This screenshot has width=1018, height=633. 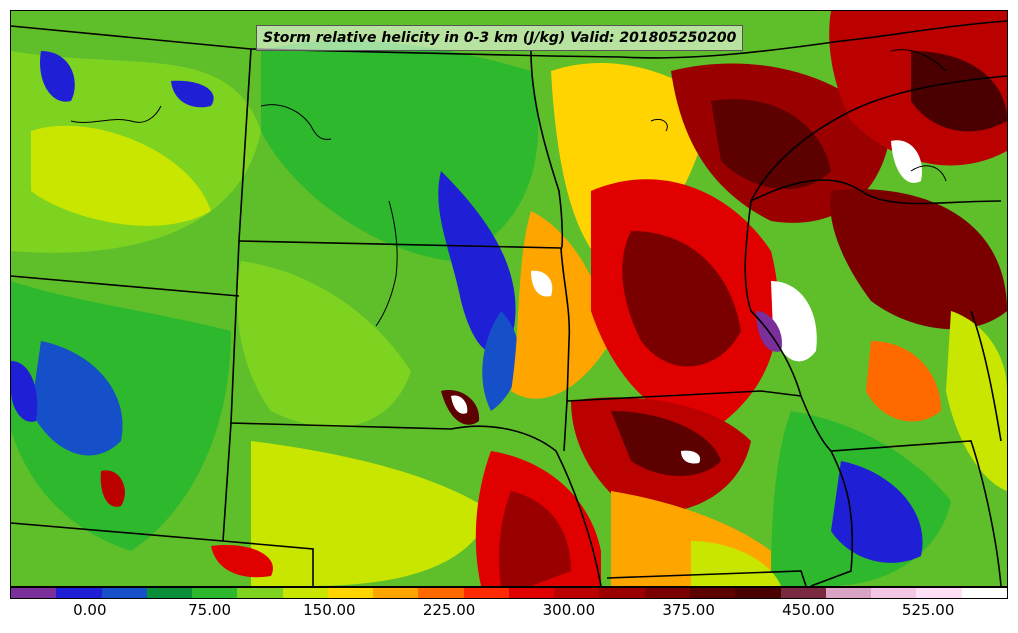 I want to click on colorbar-tick-label: 0.00, so click(x=90, y=610).